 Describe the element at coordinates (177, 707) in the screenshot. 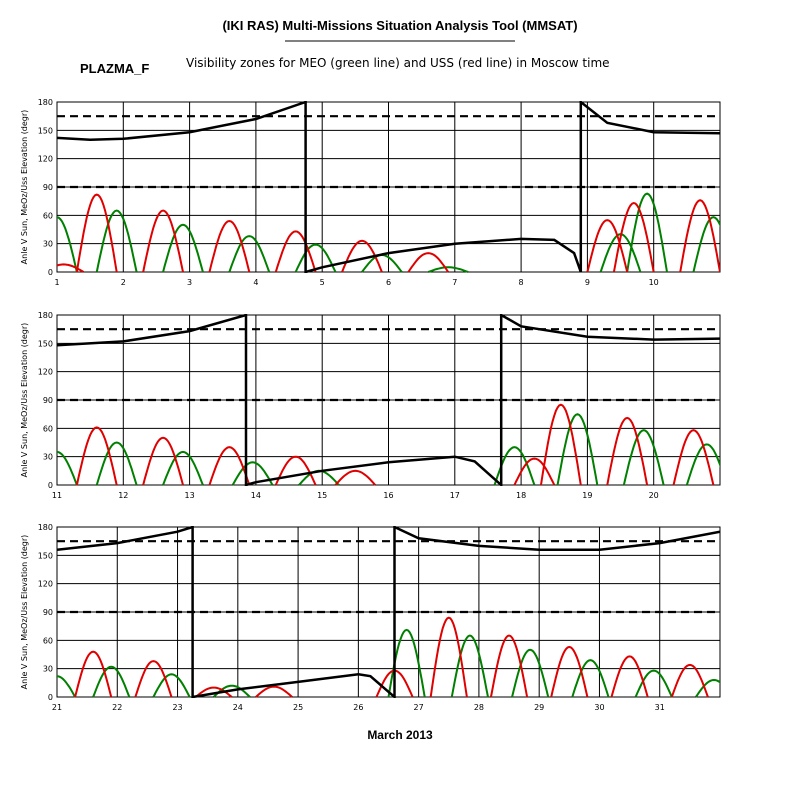

I see `x-tick-label: 23` at that location.